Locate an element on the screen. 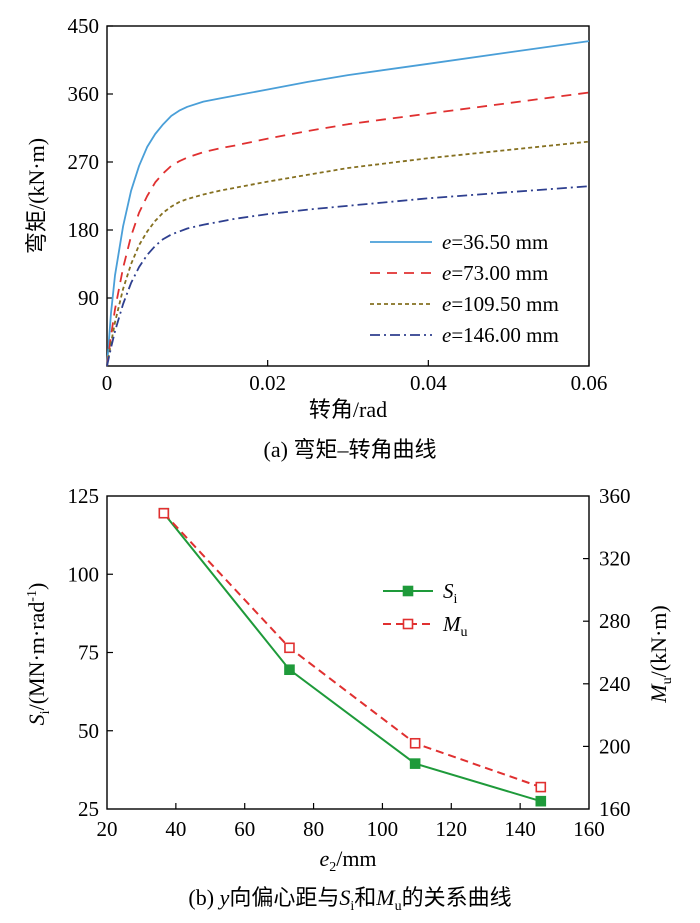  chart-b-x-tick-label: 140 is located at coordinates (520, 829).